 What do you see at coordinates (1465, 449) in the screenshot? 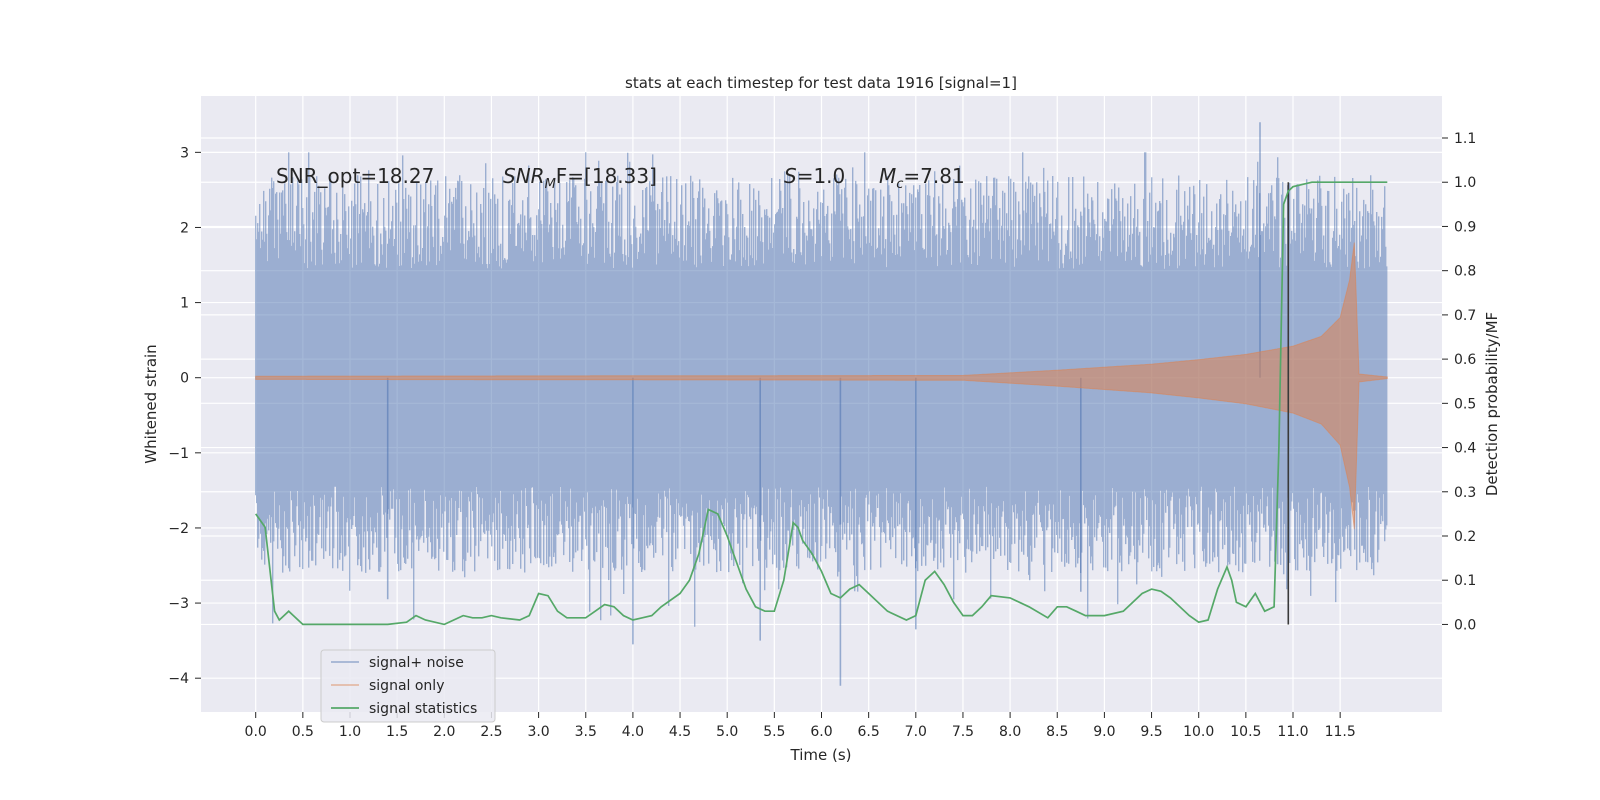
I see `right-y-tick-label: 0.4` at bounding box center [1465, 449].